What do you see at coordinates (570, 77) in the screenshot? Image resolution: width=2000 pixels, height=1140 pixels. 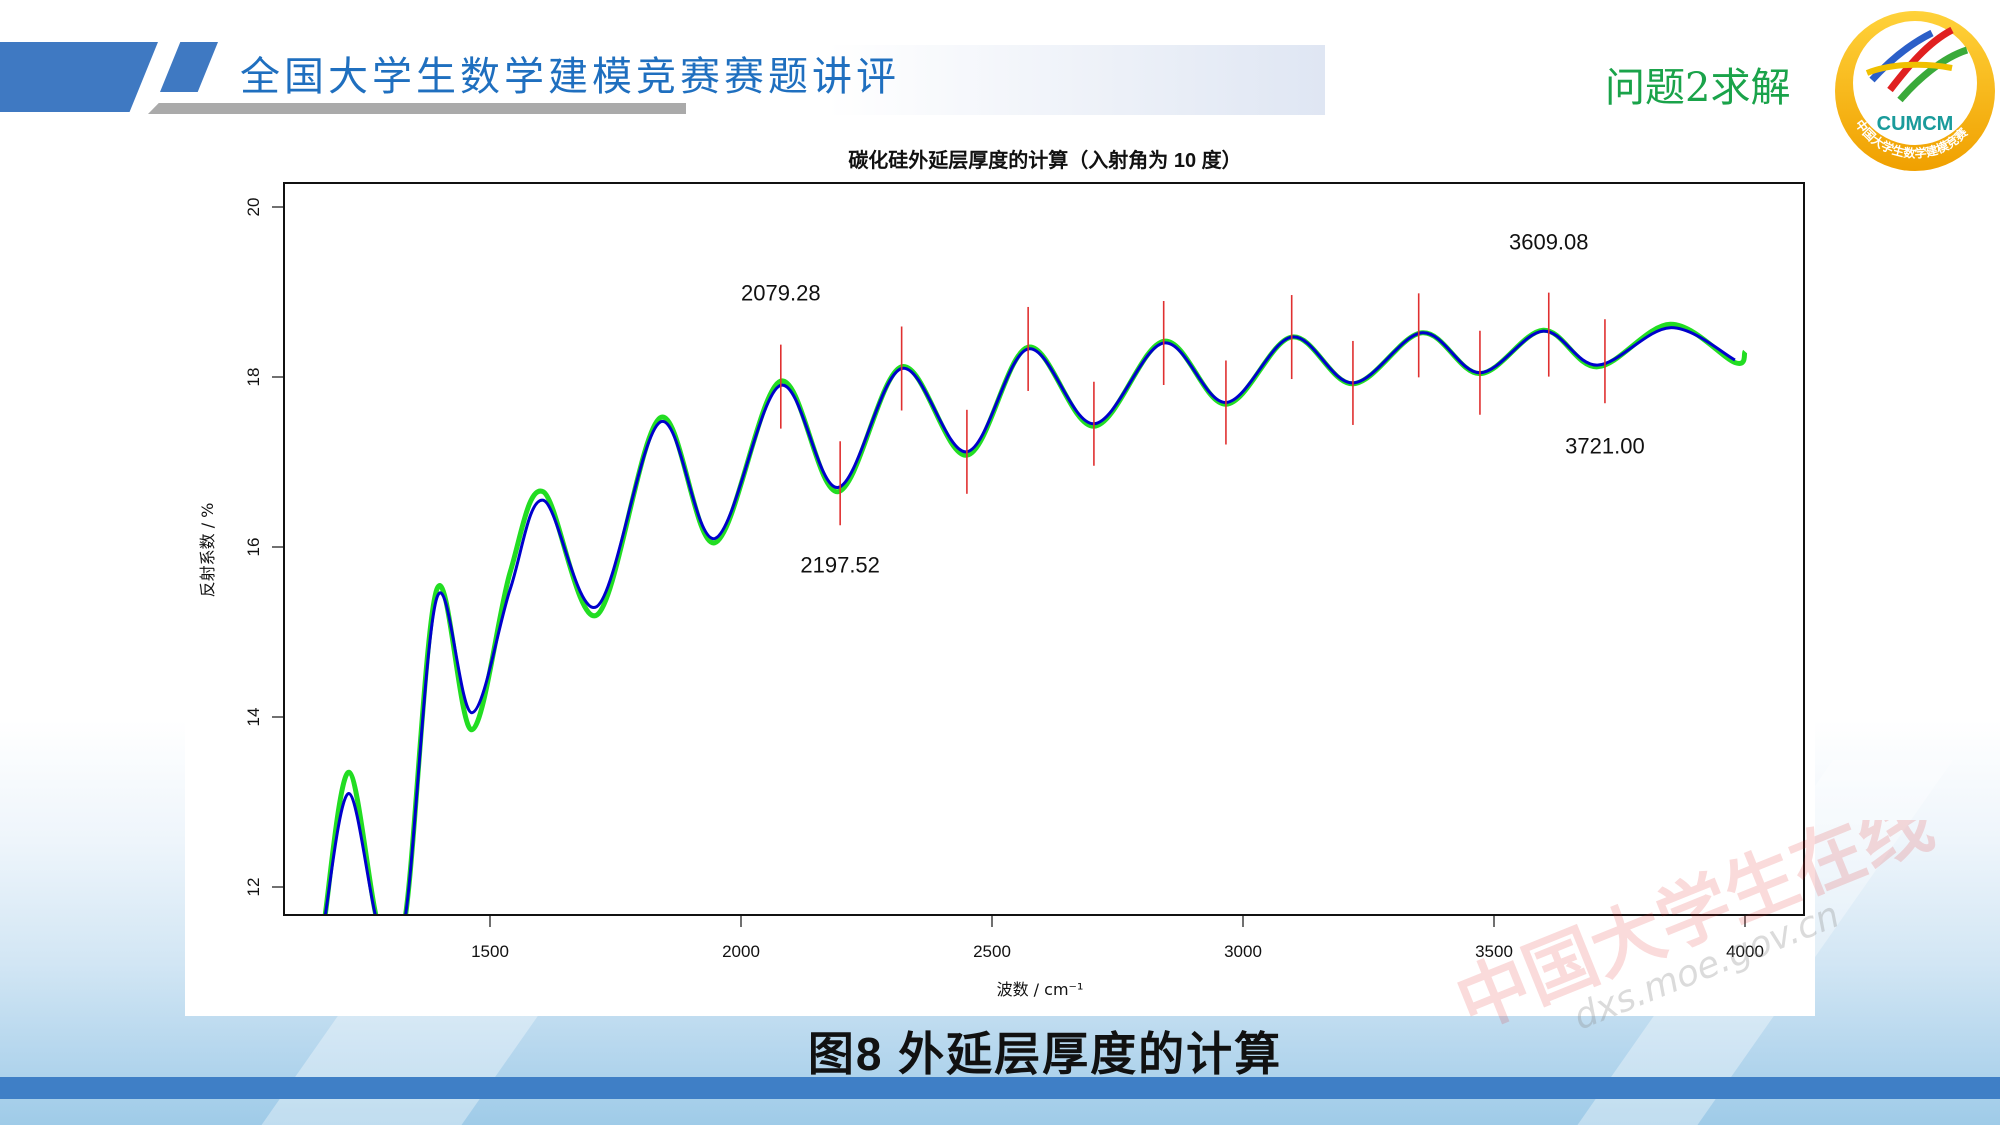 I see `slide-header-title: 全国大学生数学建模竞赛赛题讲评` at bounding box center [570, 77].